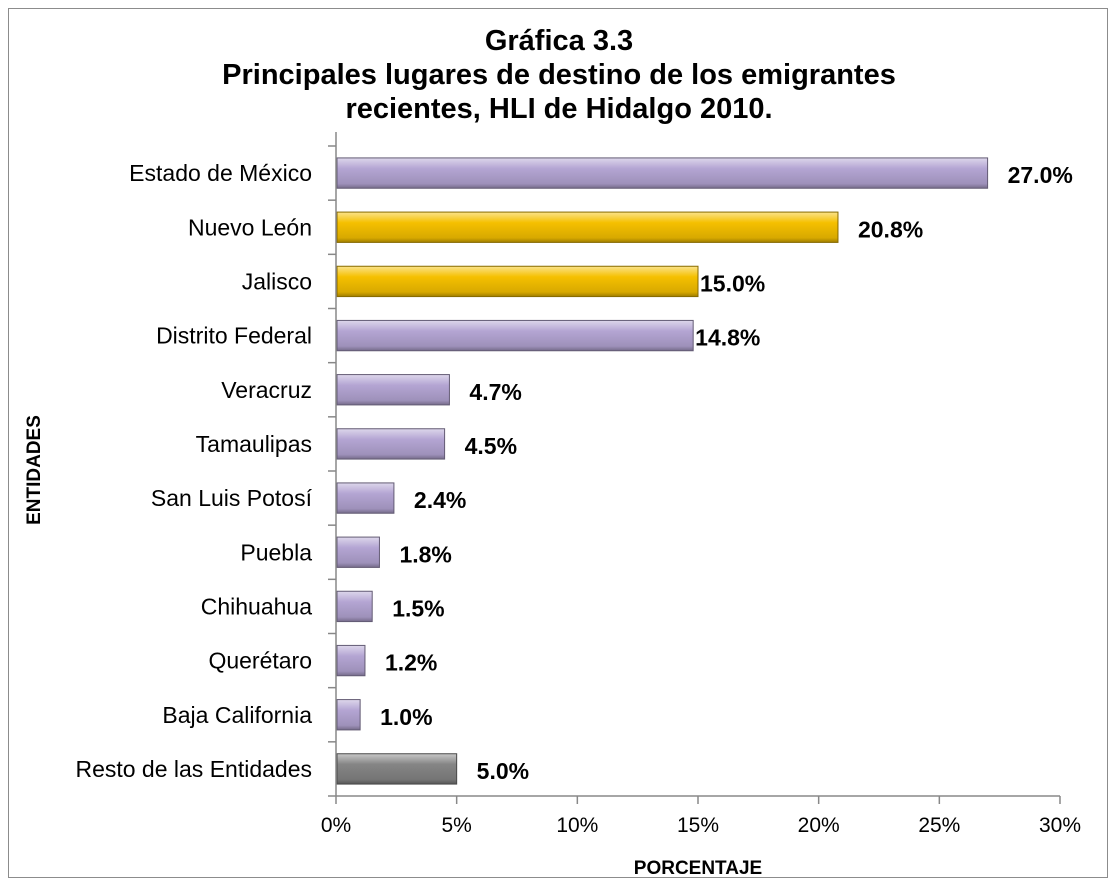 Image resolution: width=1118 pixels, height=884 pixels. I want to click on data-label: 4.7%, so click(495, 392).